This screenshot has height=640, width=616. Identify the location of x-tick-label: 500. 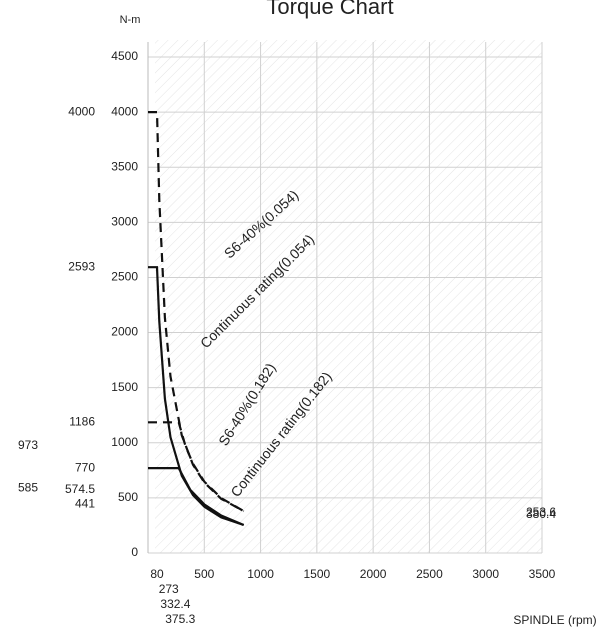
(204, 574).